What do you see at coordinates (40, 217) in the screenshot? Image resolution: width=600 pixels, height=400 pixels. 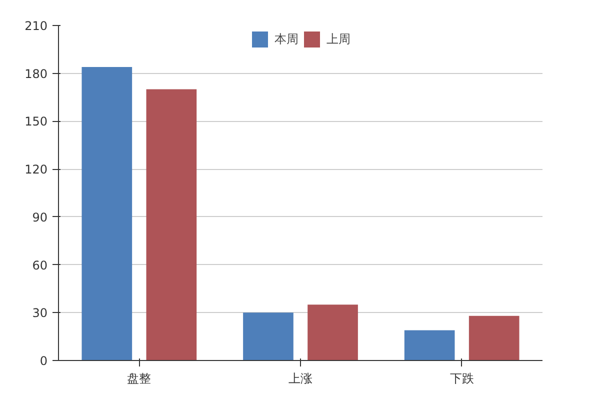 I see `y-tick-label: 90` at bounding box center [40, 217].